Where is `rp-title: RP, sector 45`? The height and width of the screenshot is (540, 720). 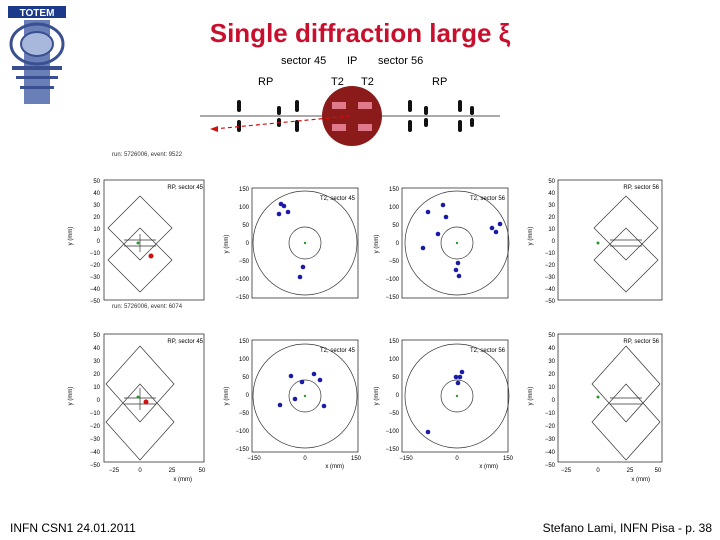
rp-title: RP, sector 45 is located at coordinates (185, 188).